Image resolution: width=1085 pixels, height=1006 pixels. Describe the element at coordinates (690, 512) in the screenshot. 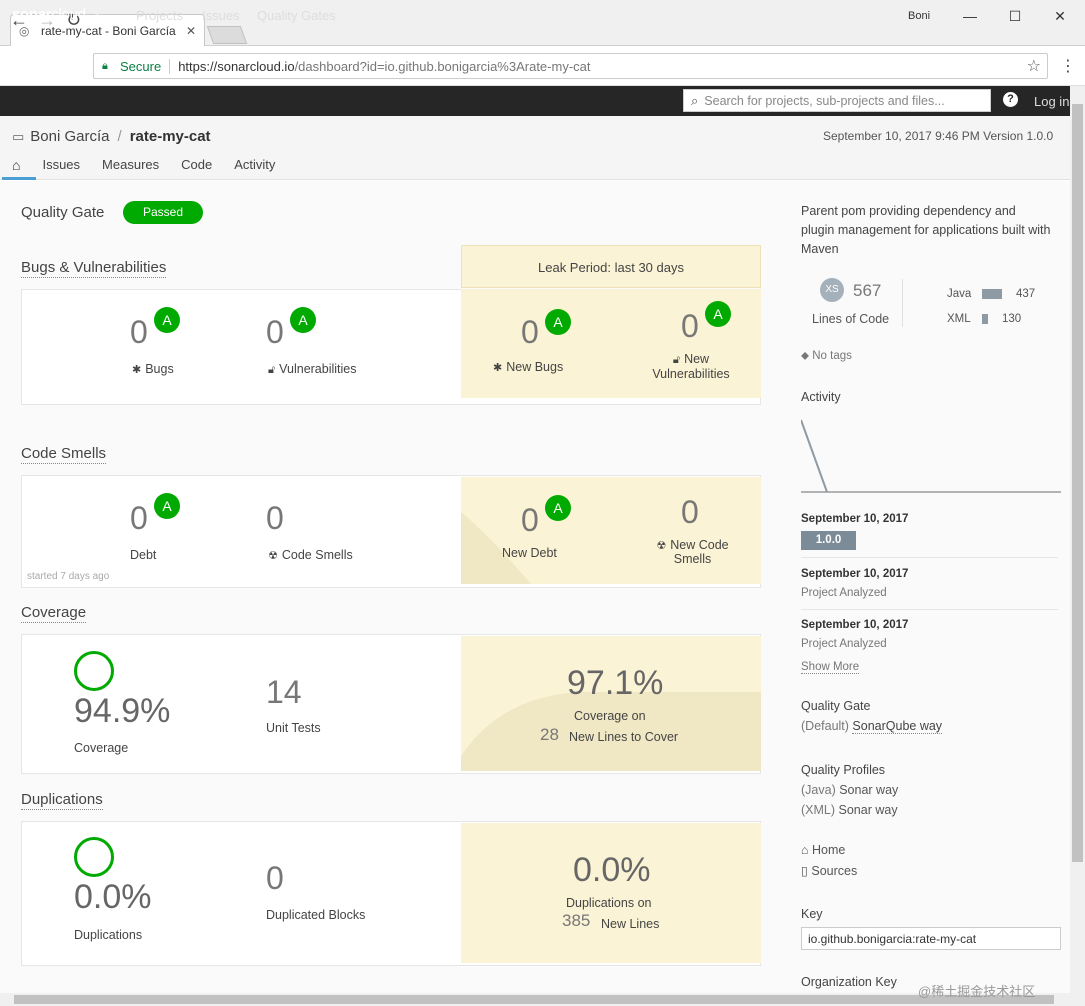

I see `new-code-smells-value: 0` at that location.